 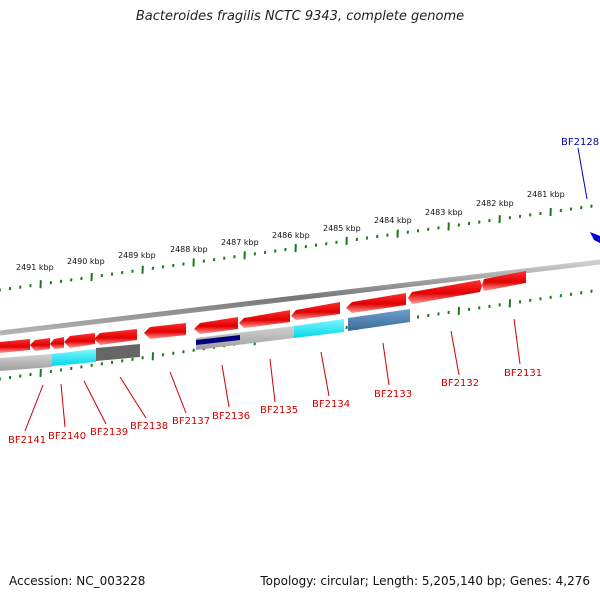 What do you see at coordinates (231, 416) in the screenshot?
I see `gene-label-bf2136: BF2136` at bounding box center [231, 416].